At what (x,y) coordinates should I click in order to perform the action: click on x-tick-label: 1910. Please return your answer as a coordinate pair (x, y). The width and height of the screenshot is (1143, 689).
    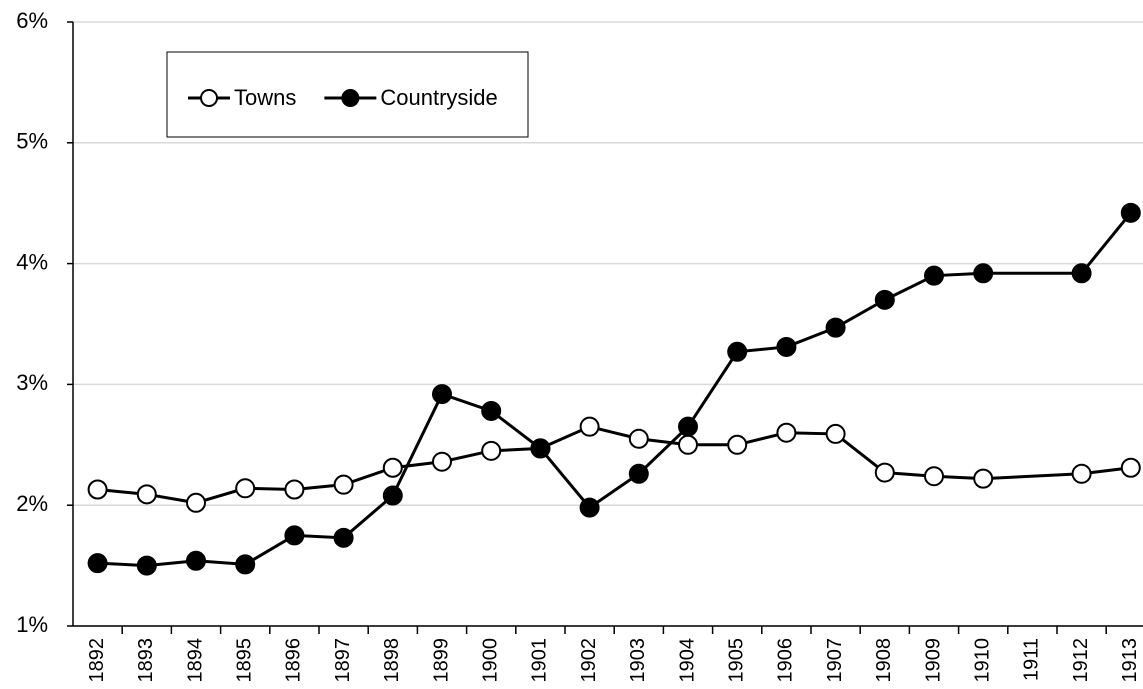
    Looking at the image, I should click on (982, 660).